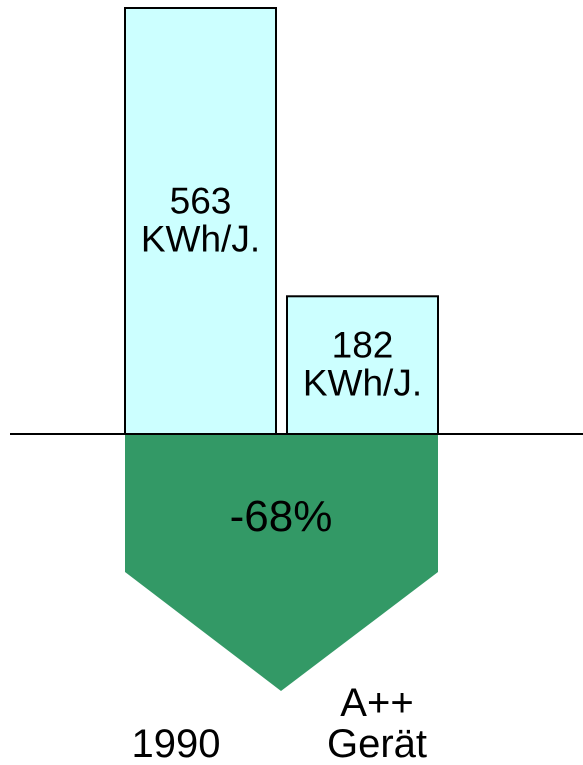 The height and width of the screenshot is (765, 583). Describe the element at coordinates (176, 743) in the screenshot. I see `category-label-1-line-1: 1990` at that location.